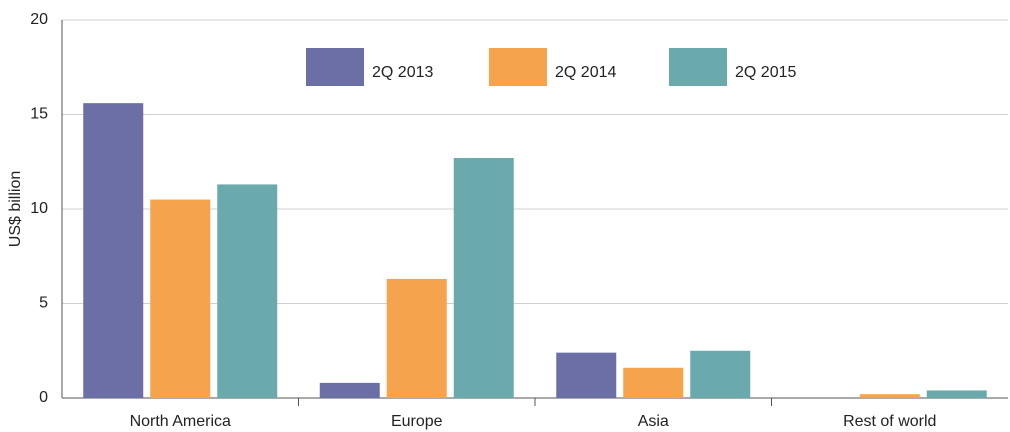 The width and height of the screenshot is (1010, 432). What do you see at coordinates (39, 114) in the screenshot?
I see `y-tick-label: 15` at bounding box center [39, 114].